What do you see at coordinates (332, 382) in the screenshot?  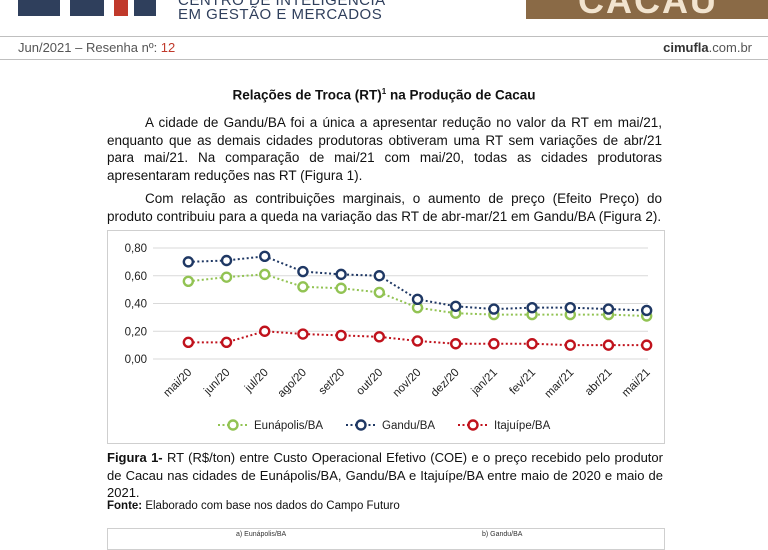 I see `x-tick-label: set/20` at bounding box center [332, 382].